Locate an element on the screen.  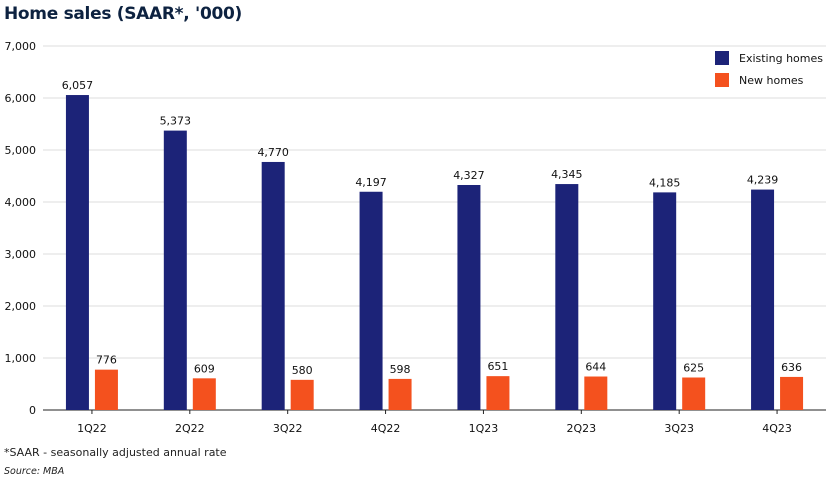
source-note: Source: MBA is located at coordinates (34, 471).